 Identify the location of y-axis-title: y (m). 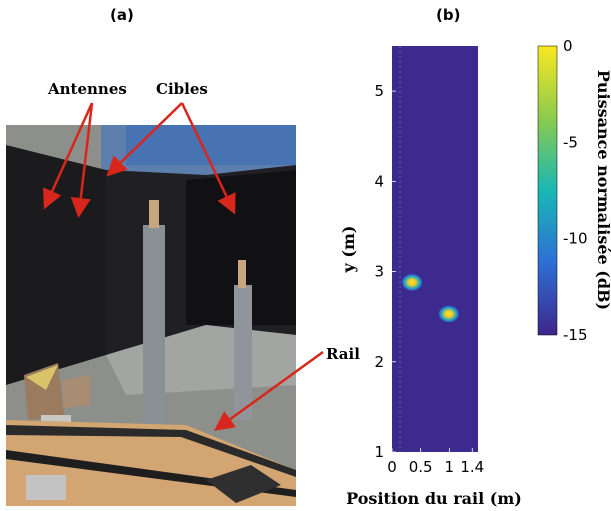
(348, 250).